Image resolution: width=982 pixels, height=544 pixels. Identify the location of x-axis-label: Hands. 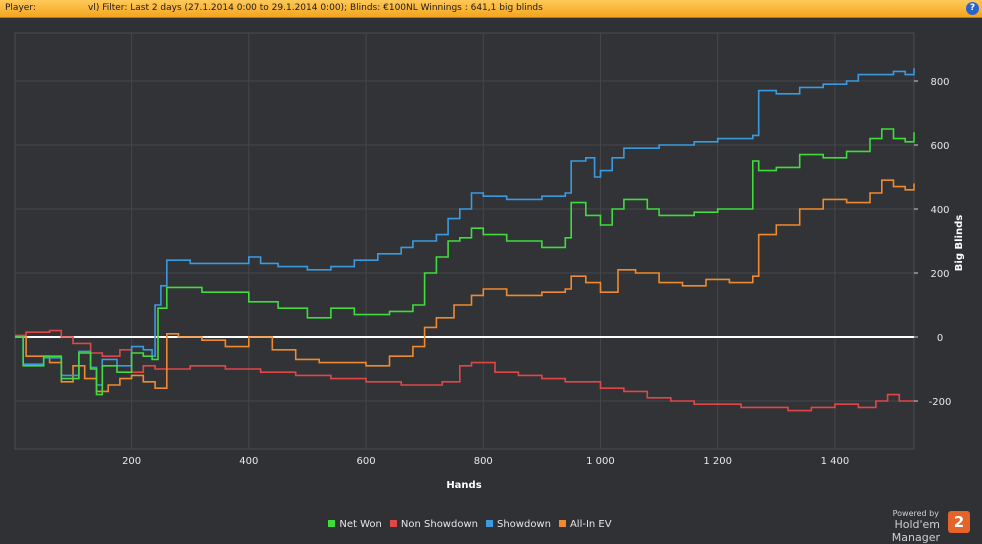
(463, 485).